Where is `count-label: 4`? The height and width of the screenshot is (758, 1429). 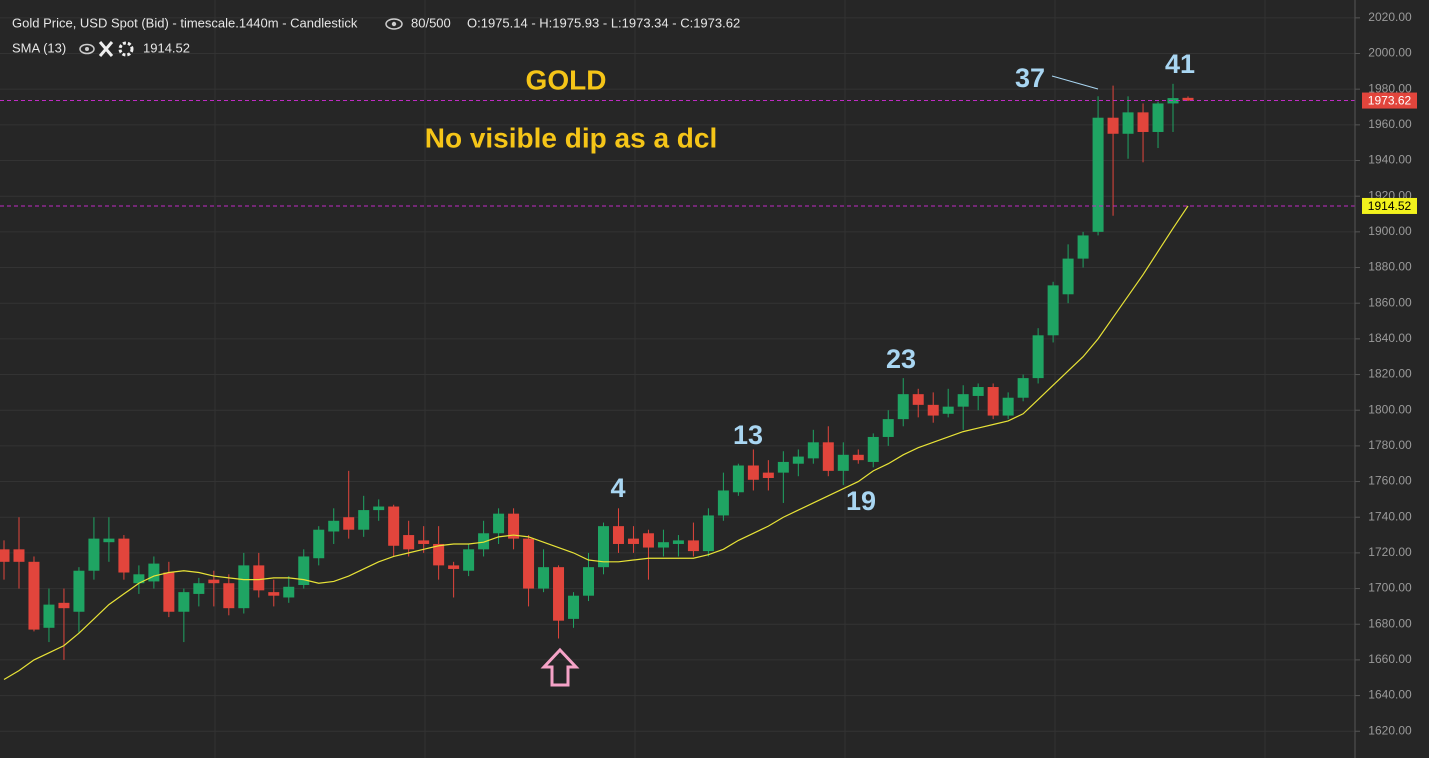
count-label: 4 is located at coordinates (617, 488).